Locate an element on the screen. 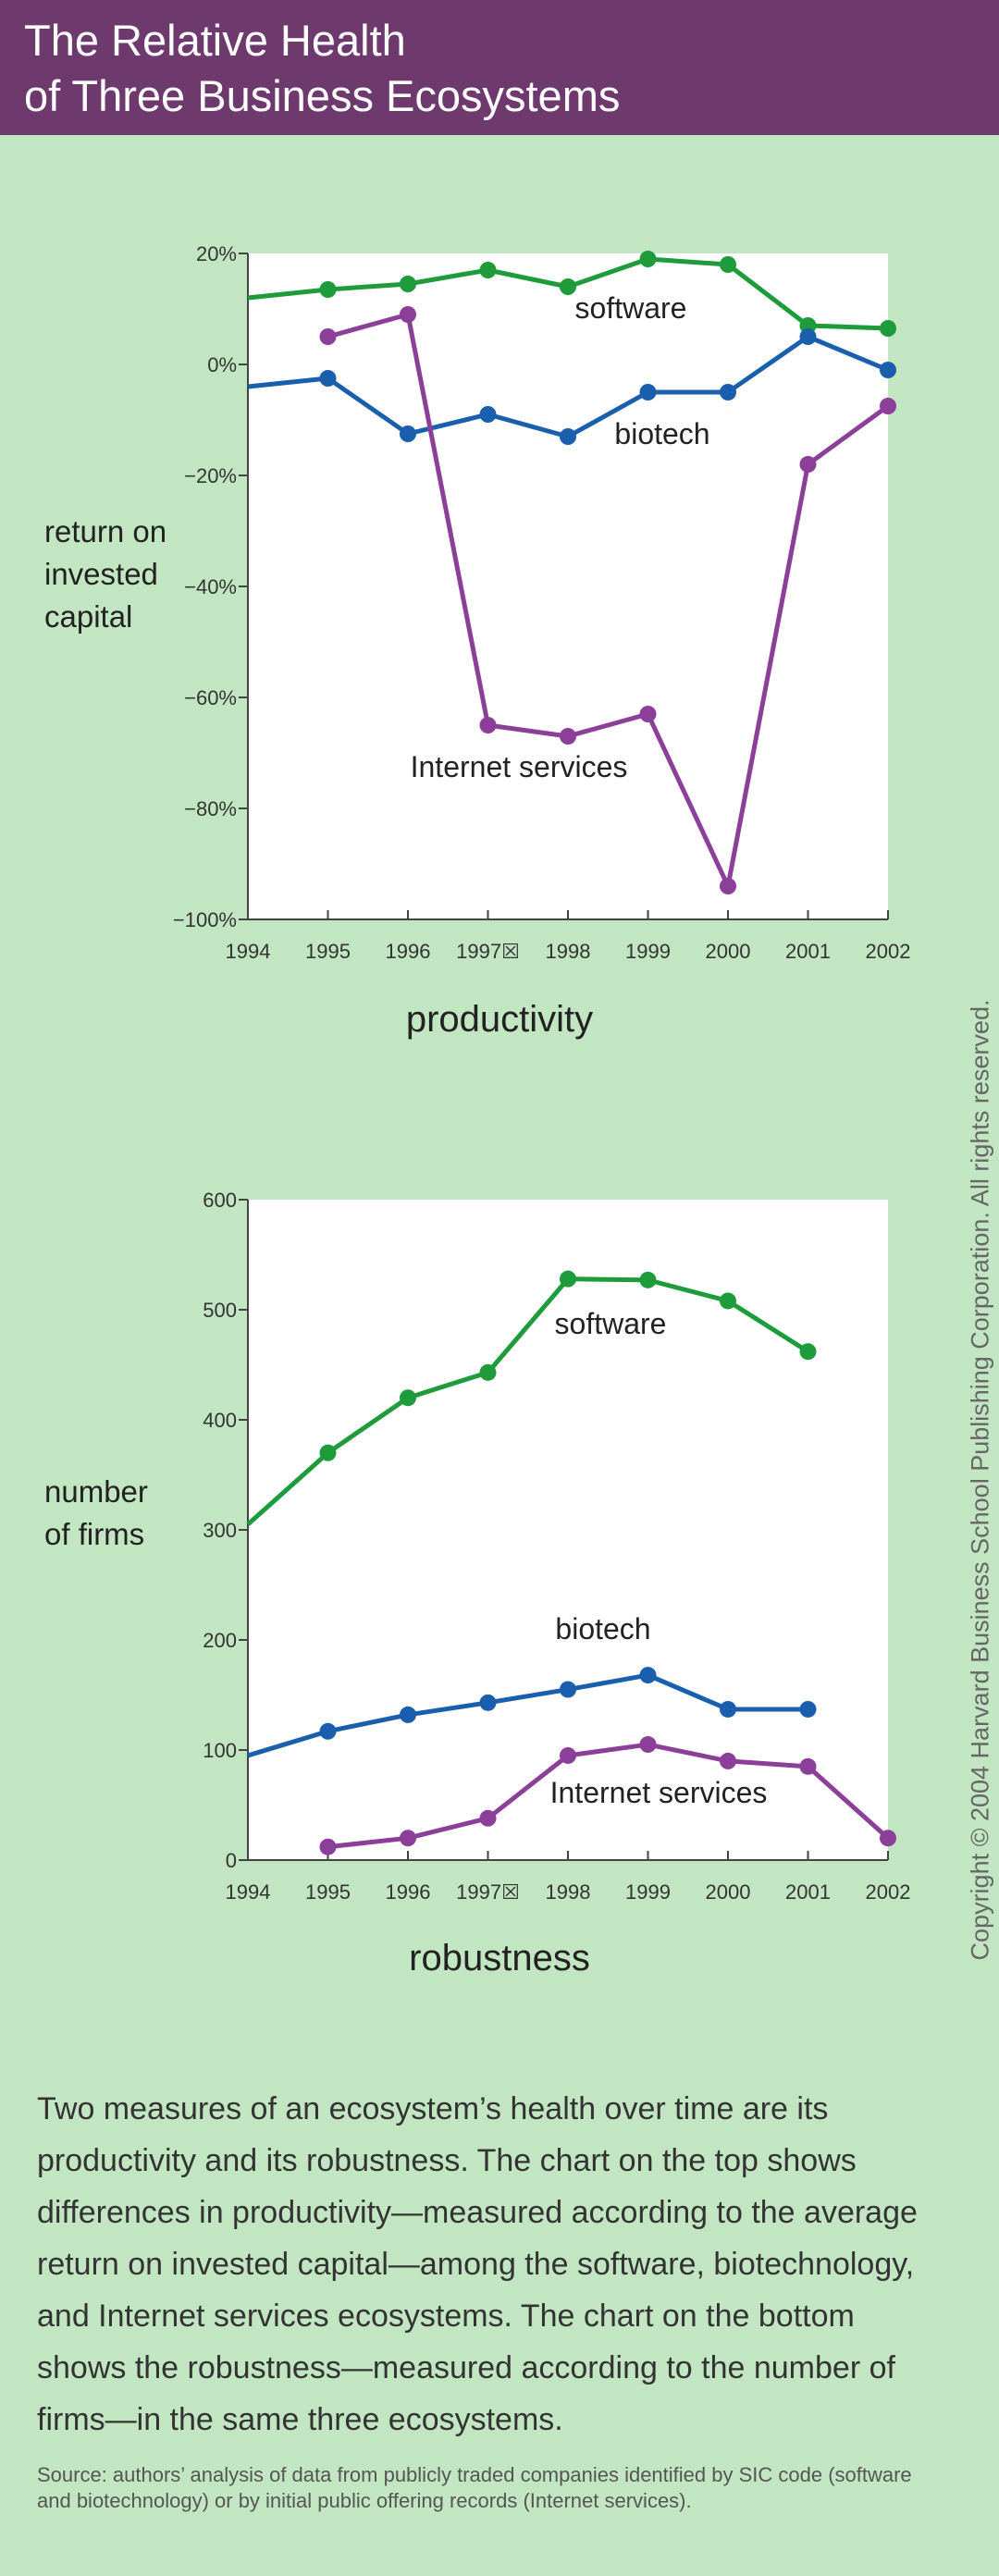 The image size is (999, 2576). robustness-y-axis-label: number of firms is located at coordinates (96, 1513).